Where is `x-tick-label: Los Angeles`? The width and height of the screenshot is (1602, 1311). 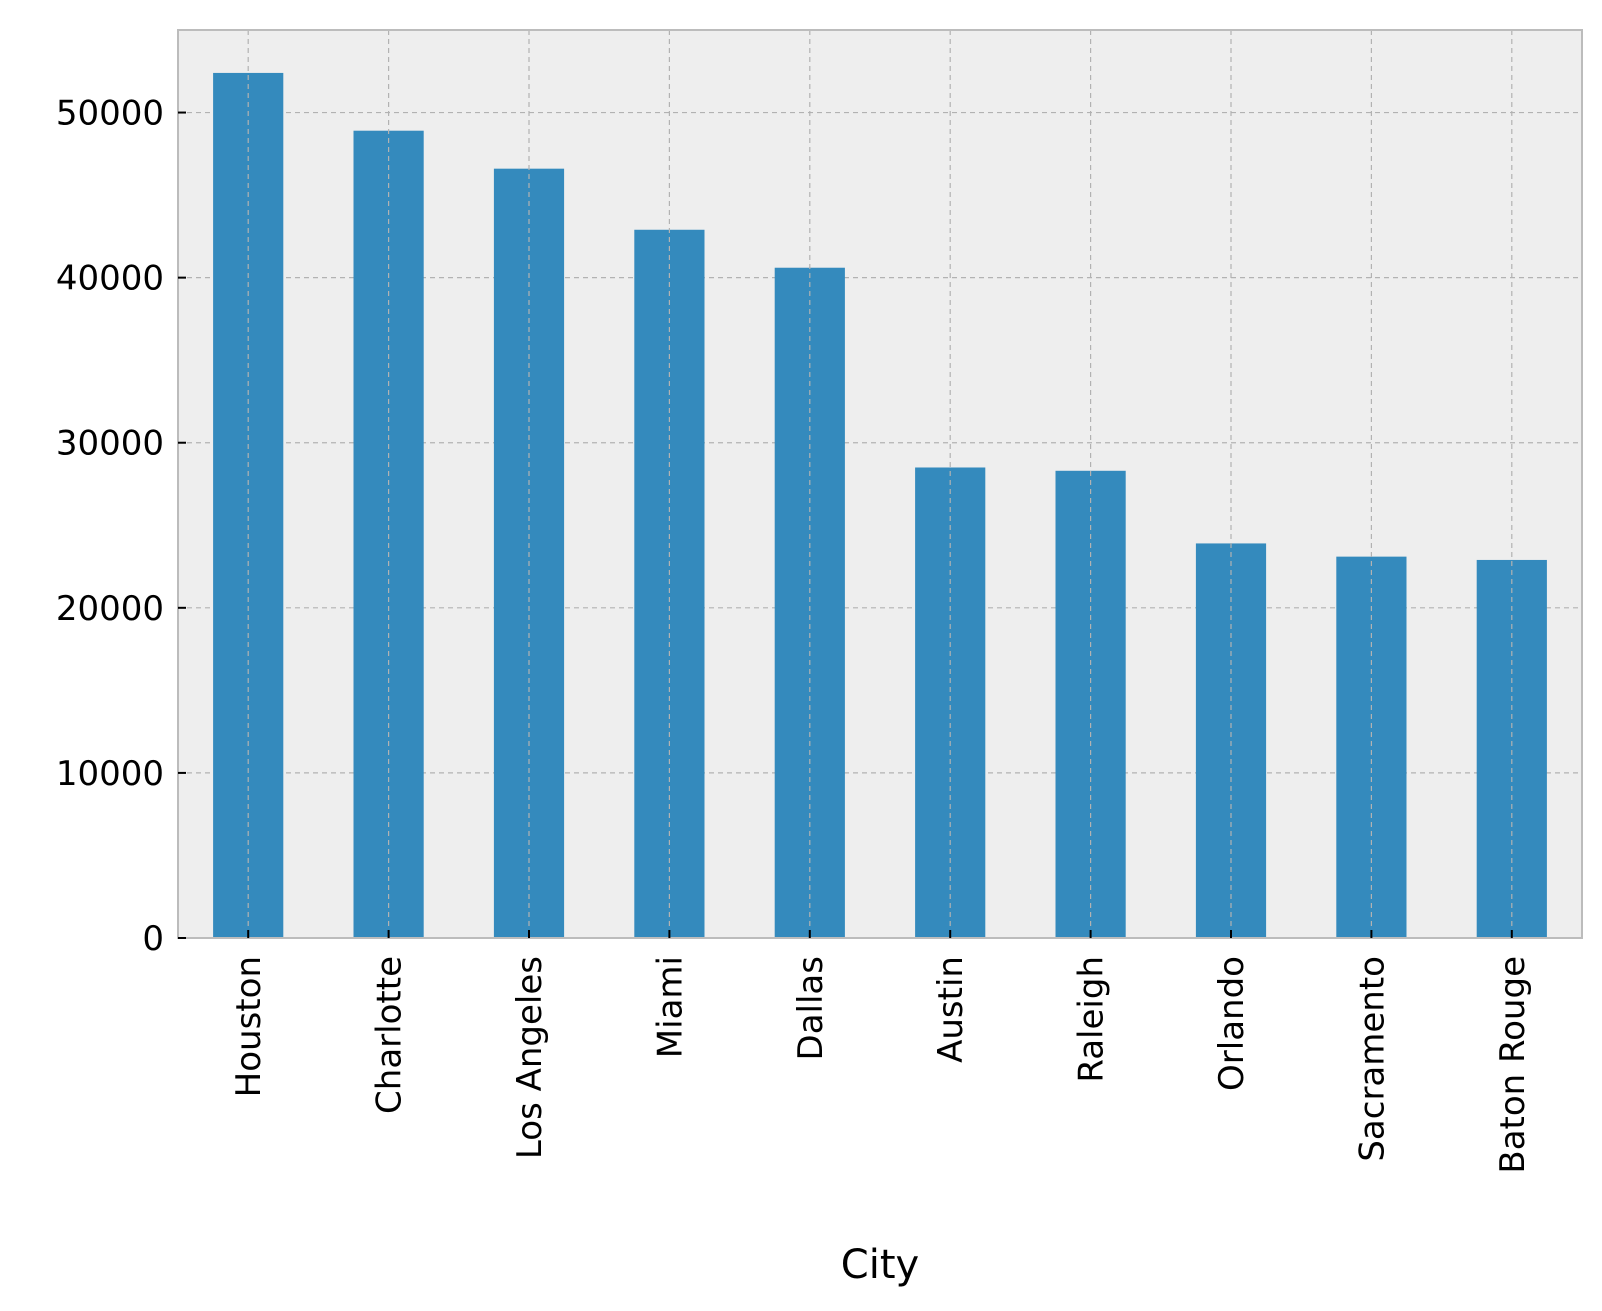 x-tick-label: Los Angeles is located at coordinates (530, 1057).